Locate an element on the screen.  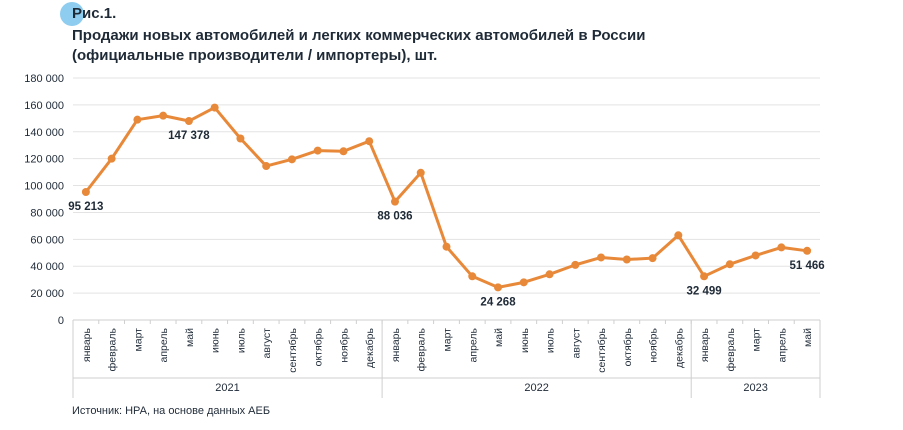
data-label: 147 378 is located at coordinates (189, 136).